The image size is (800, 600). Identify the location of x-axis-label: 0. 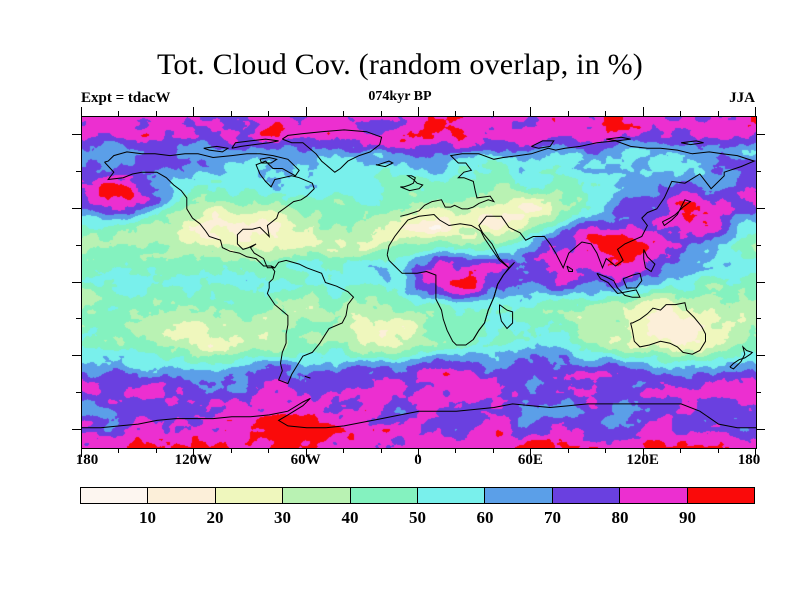
(418, 460).